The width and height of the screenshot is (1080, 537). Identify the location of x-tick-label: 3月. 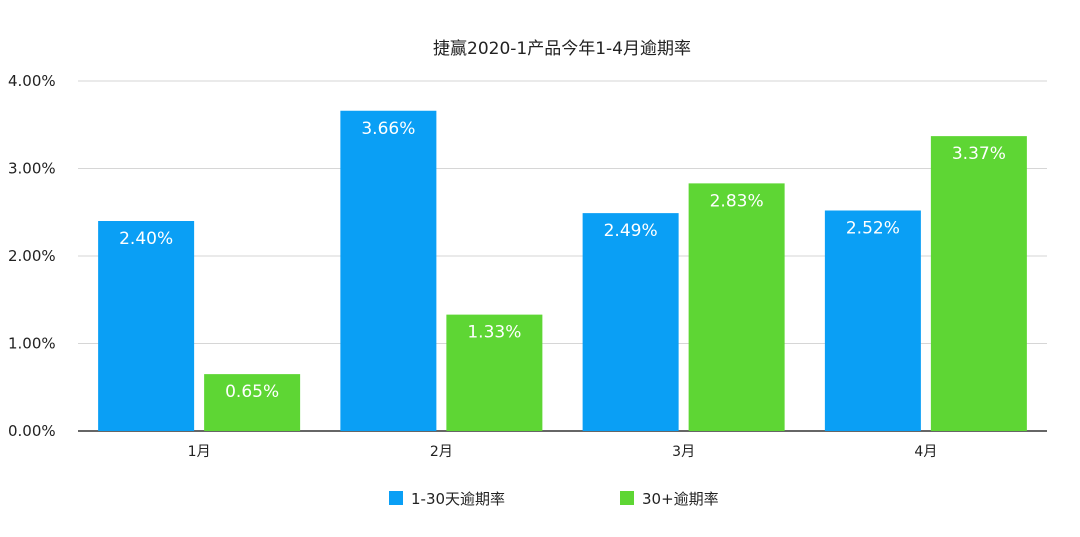
(683, 452).